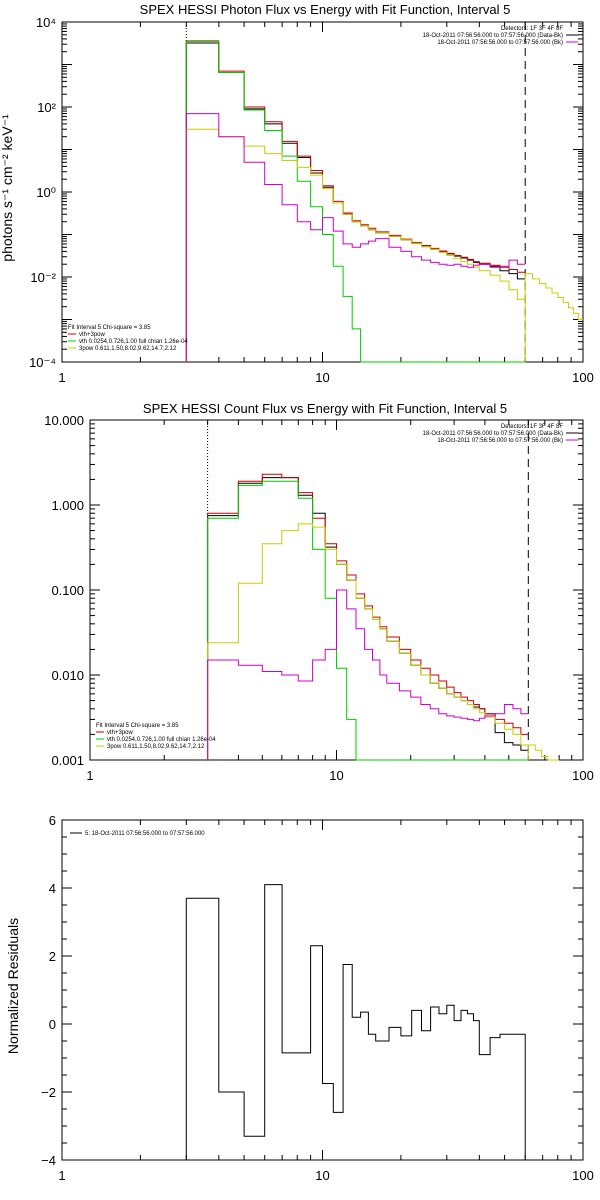 This screenshot has height=1200, width=600. What do you see at coordinates (67, 505) in the screenshot?
I see `y-tick-label: 1.000` at bounding box center [67, 505].